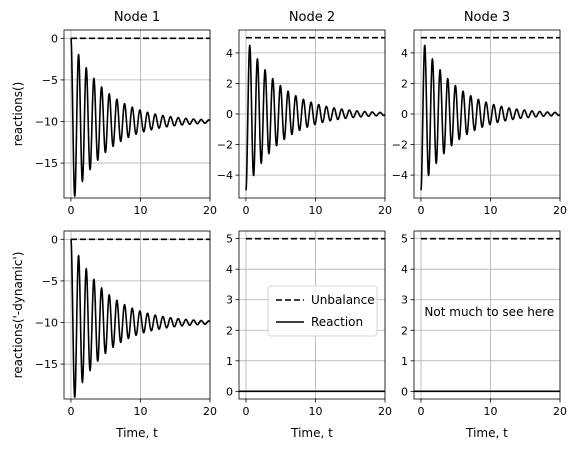 The image size is (576, 449). I want to click on y-axis-label: reactions(), so click(18, 114).